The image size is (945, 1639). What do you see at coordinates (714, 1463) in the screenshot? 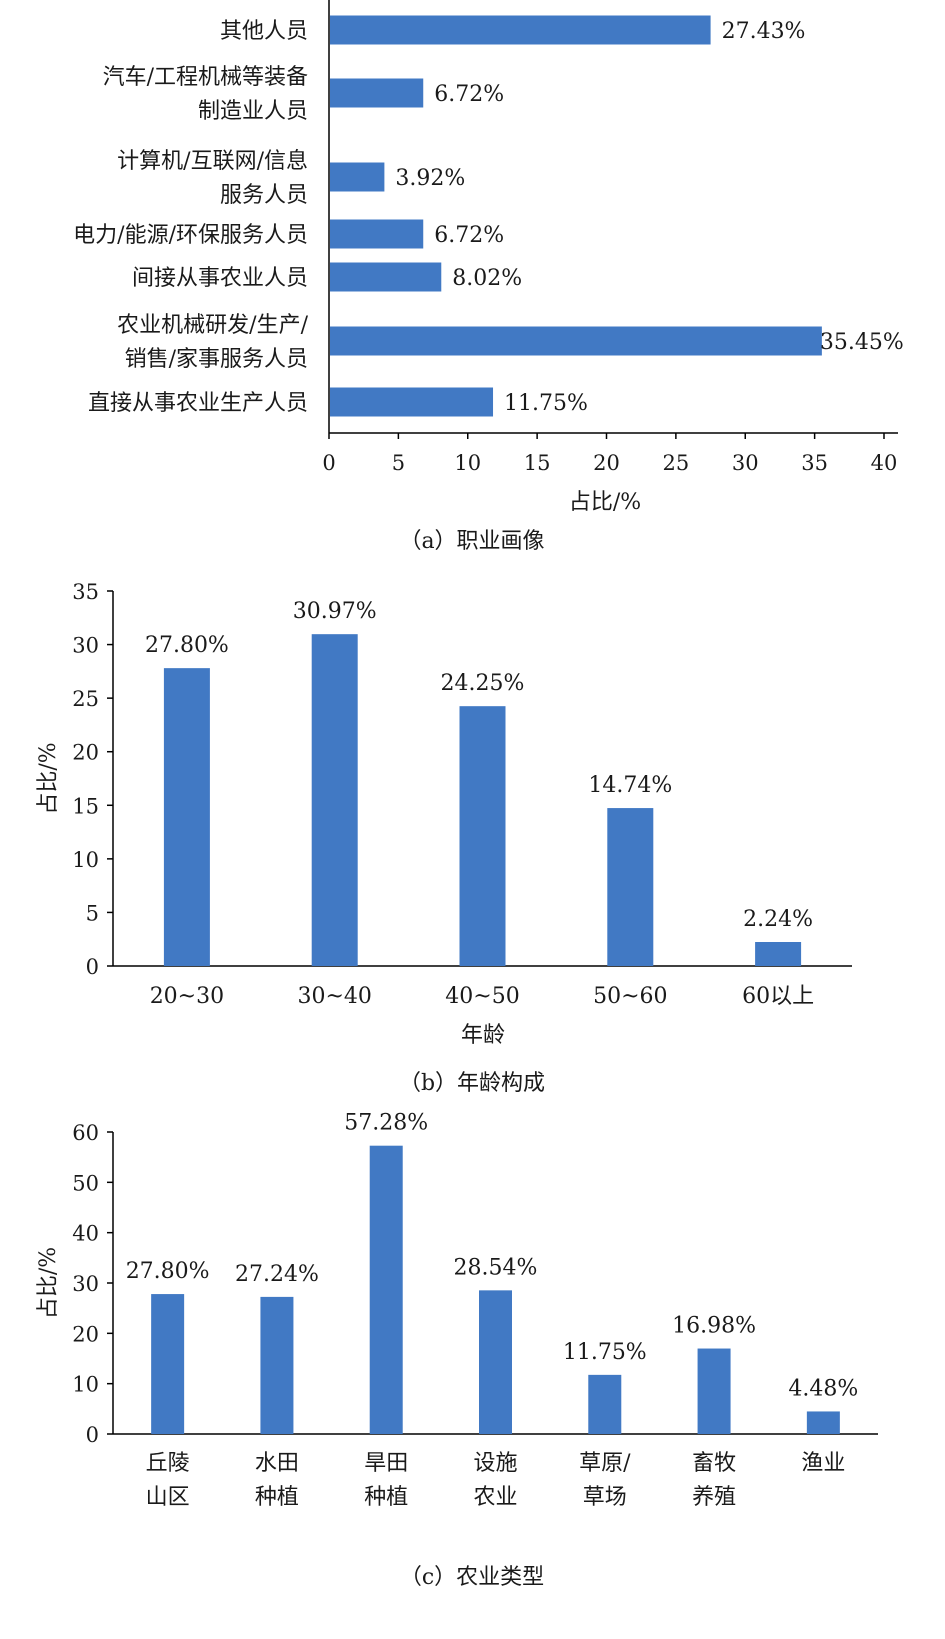
I see `c-category-label: 畜牧` at bounding box center [714, 1463].